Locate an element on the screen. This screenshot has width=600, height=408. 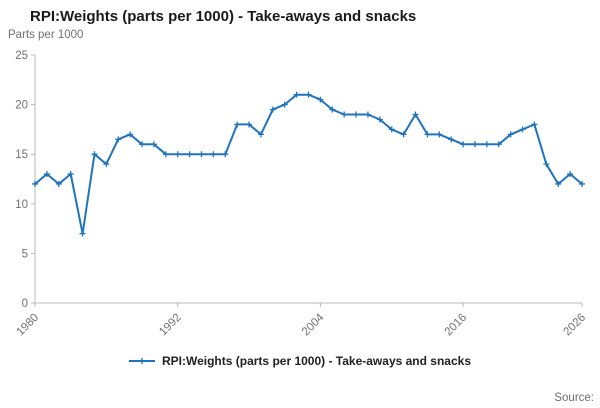
x-tick-label: 2016 is located at coordinates (456, 325).